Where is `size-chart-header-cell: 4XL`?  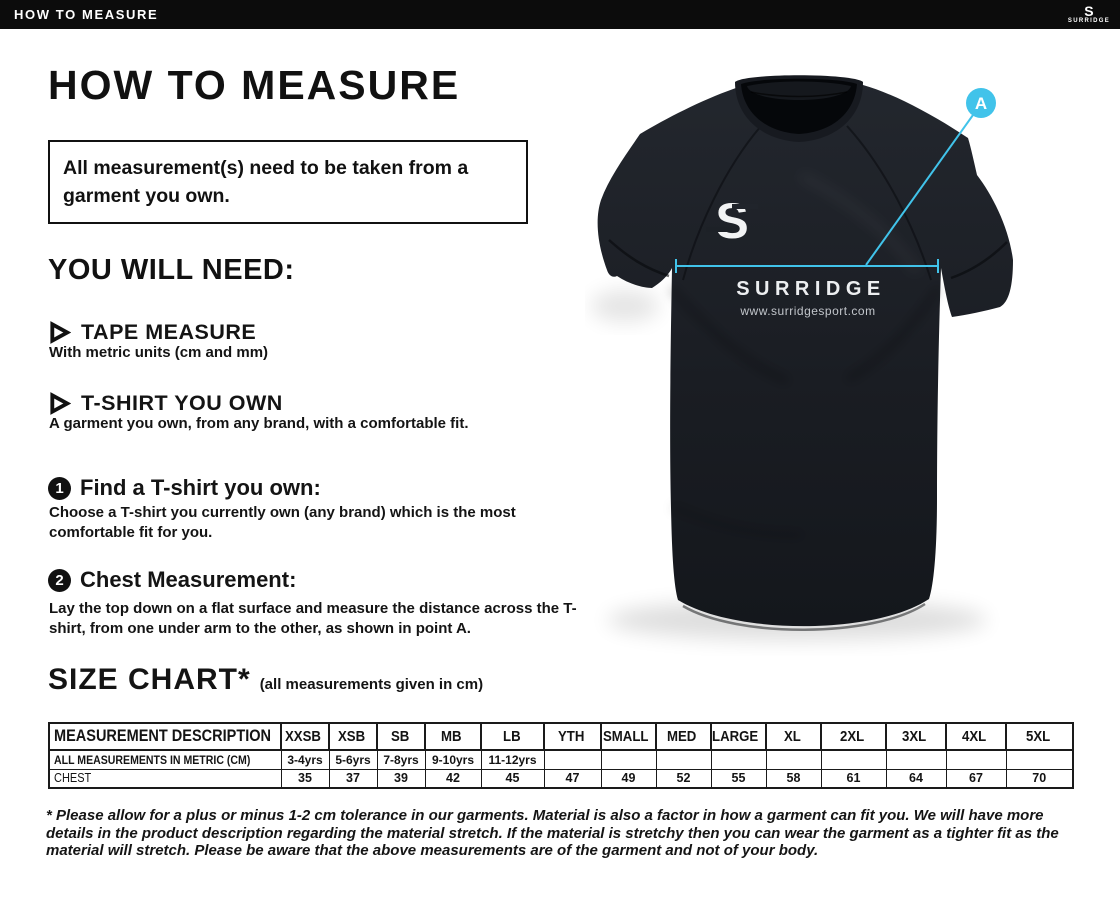 size-chart-header-cell: 4XL is located at coordinates (976, 736).